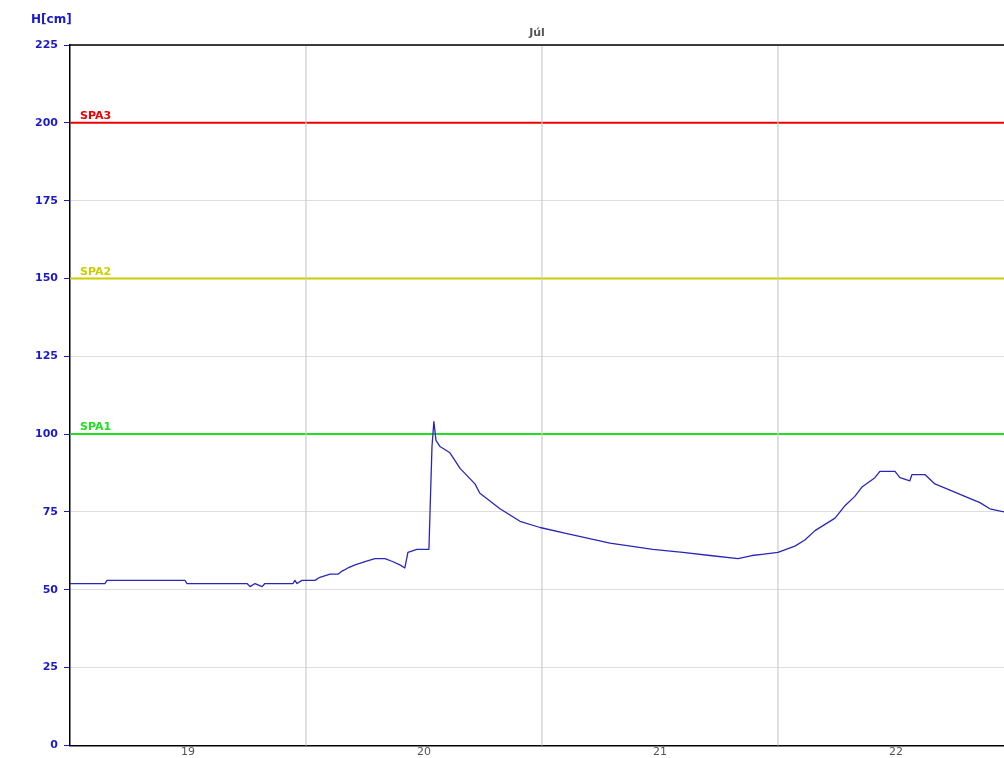  I want to click on x-tick-label: 22, so click(895, 751).